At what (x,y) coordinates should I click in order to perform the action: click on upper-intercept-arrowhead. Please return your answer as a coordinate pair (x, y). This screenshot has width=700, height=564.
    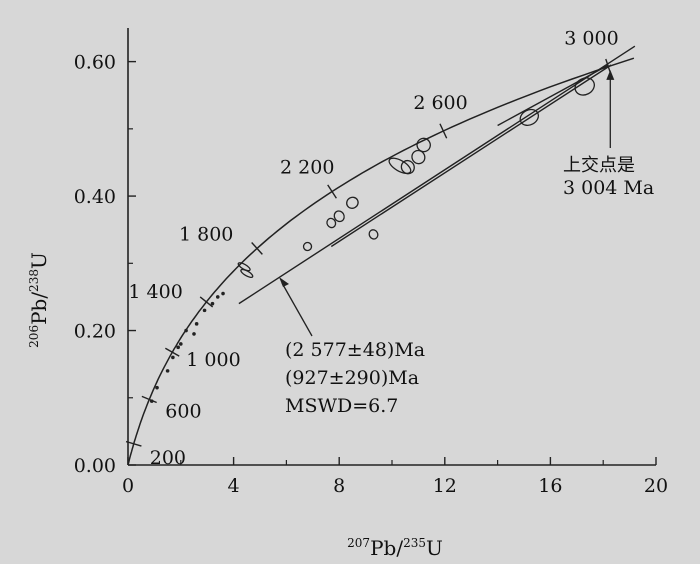
    Looking at the image, I should click on (610, 74).